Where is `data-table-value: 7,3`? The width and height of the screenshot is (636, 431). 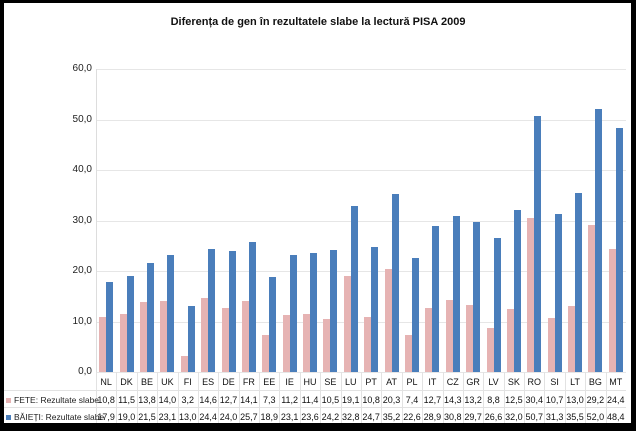 data-table-value: 7,3 is located at coordinates (269, 400).